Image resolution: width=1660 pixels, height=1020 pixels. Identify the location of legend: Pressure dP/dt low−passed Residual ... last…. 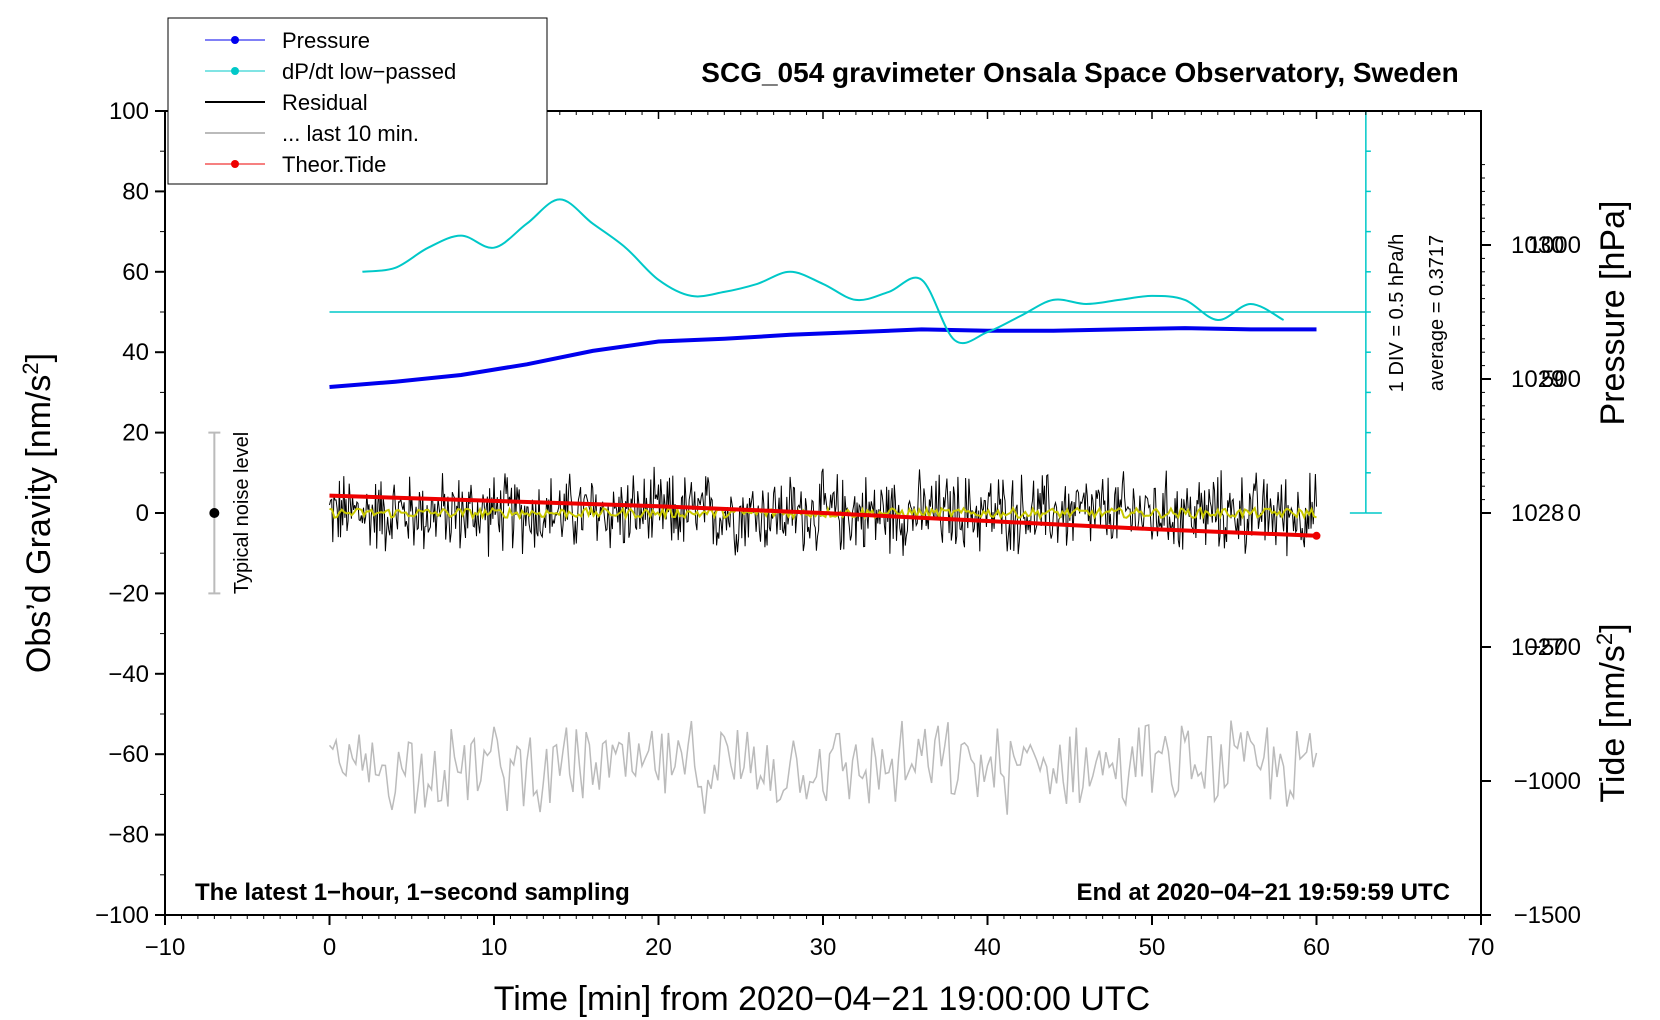
(357, 101).